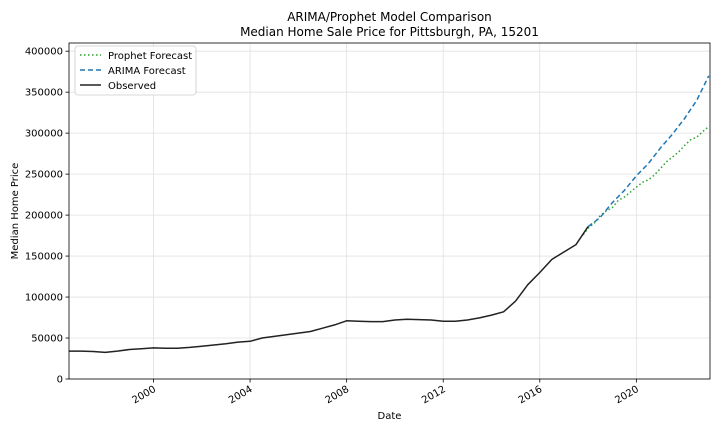 This screenshot has height=436, width=720. What do you see at coordinates (147, 71) in the screenshot?
I see `legend-label-arima: ARIMA Forecast` at bounding box center [147, 71].